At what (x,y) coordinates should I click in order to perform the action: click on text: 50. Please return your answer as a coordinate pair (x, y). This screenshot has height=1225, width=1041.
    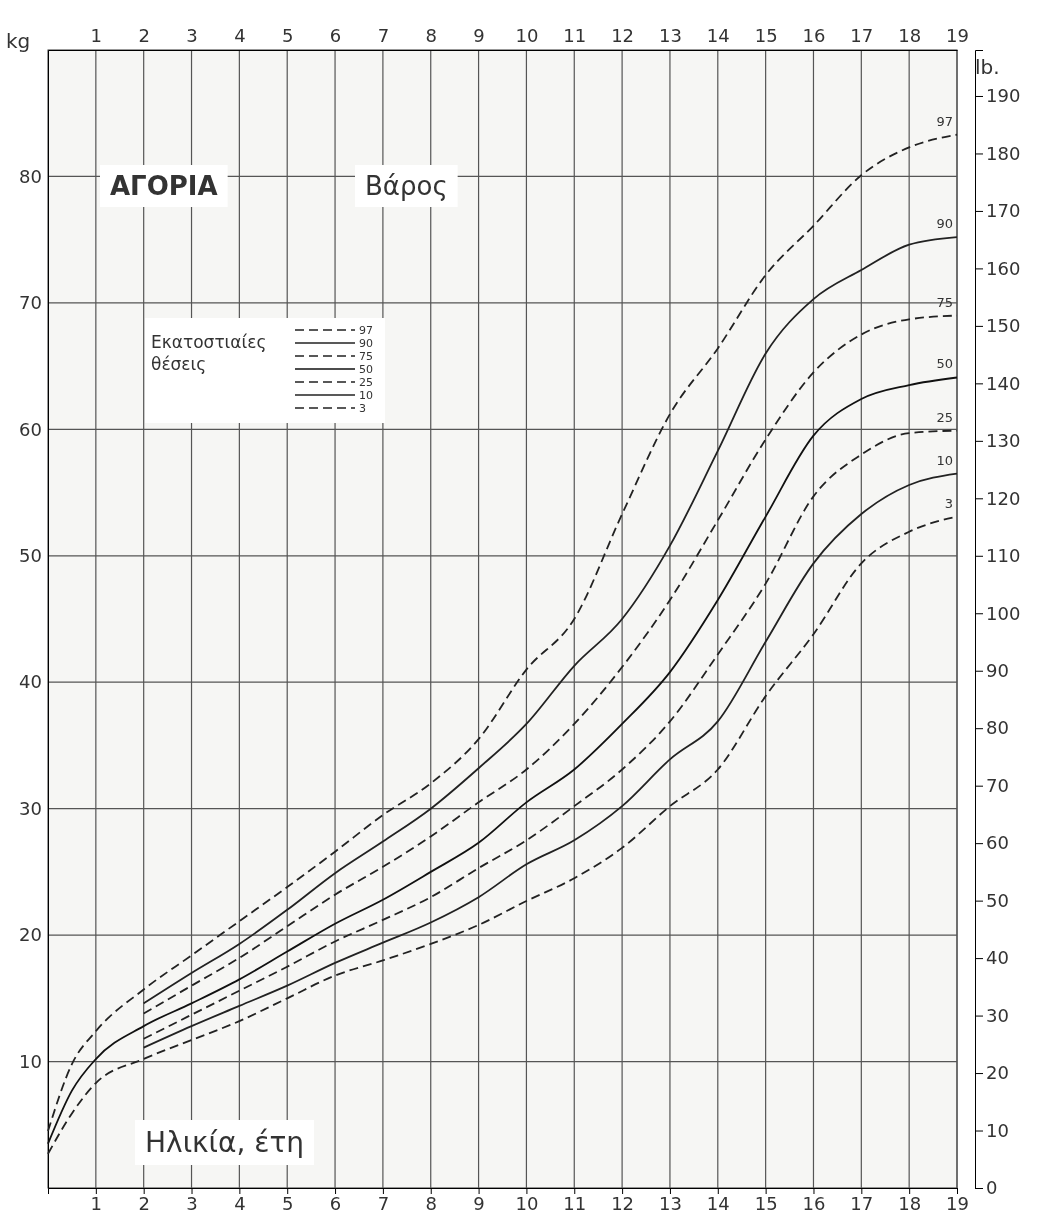
    Looking at the image, I should click on (366, 369).